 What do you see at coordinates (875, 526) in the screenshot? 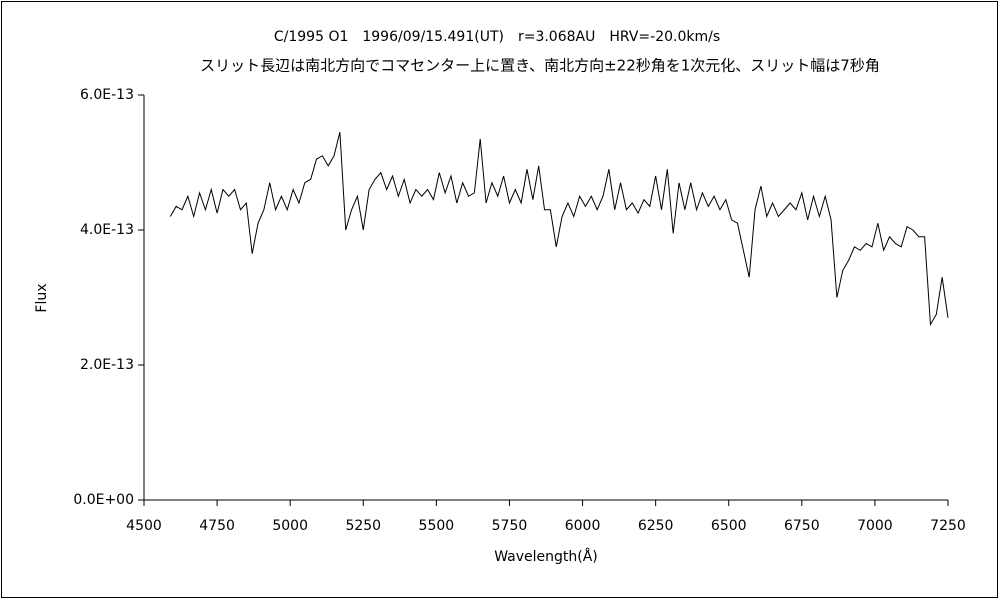
I see `x-tick-label: 7000` at bounding box center [875, 526].